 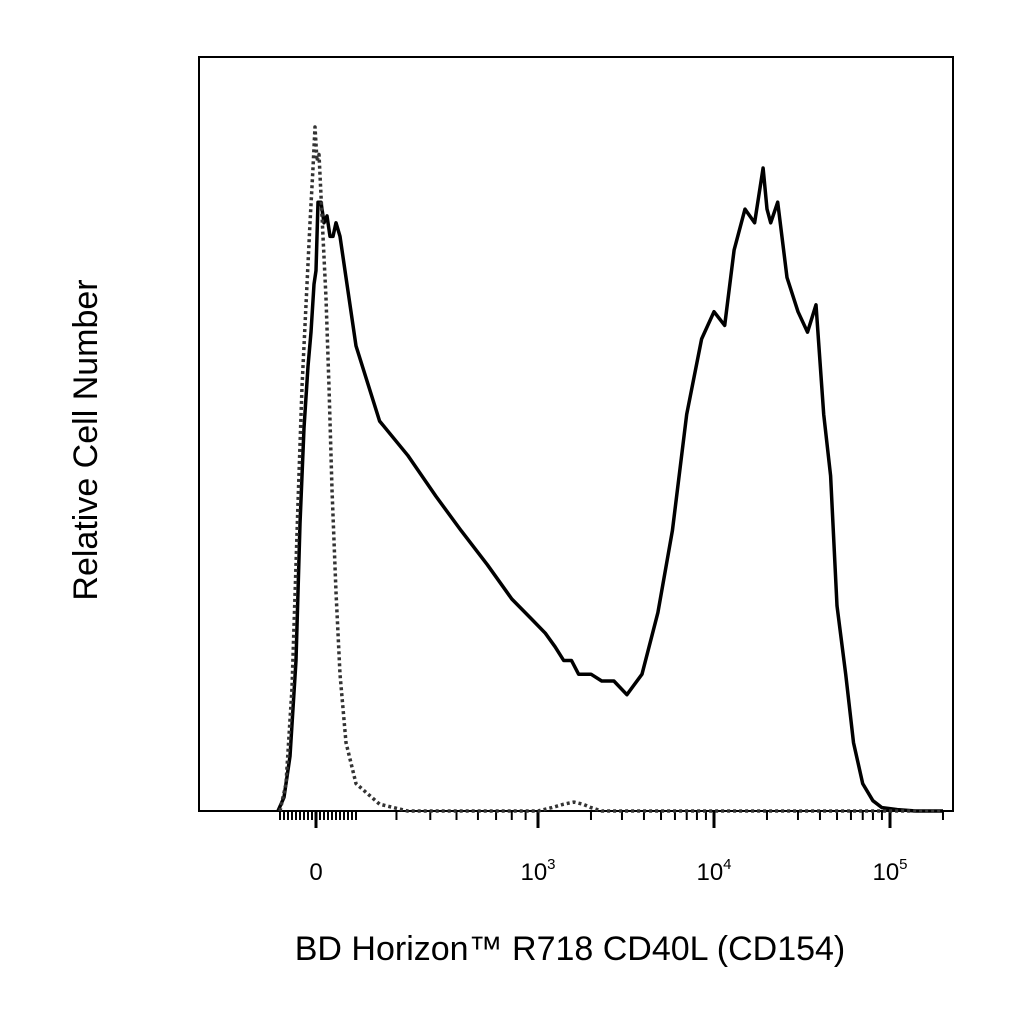 What do you see at coordinates (608, 871) in the screenshot?
I see `x-tick-labels: 0 10³ 10⁴ 10⁵` at bounding box center [608, 871].